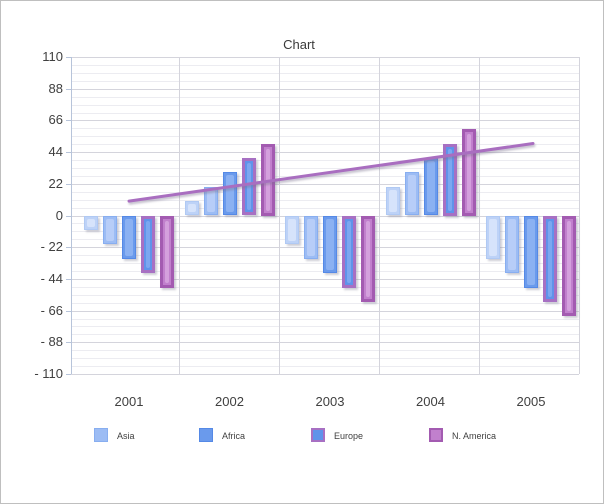  What do you see at coordinates (101, 435) in the screenshot?
I see `legend-swatch-asia` at bounding box center [101, 435].